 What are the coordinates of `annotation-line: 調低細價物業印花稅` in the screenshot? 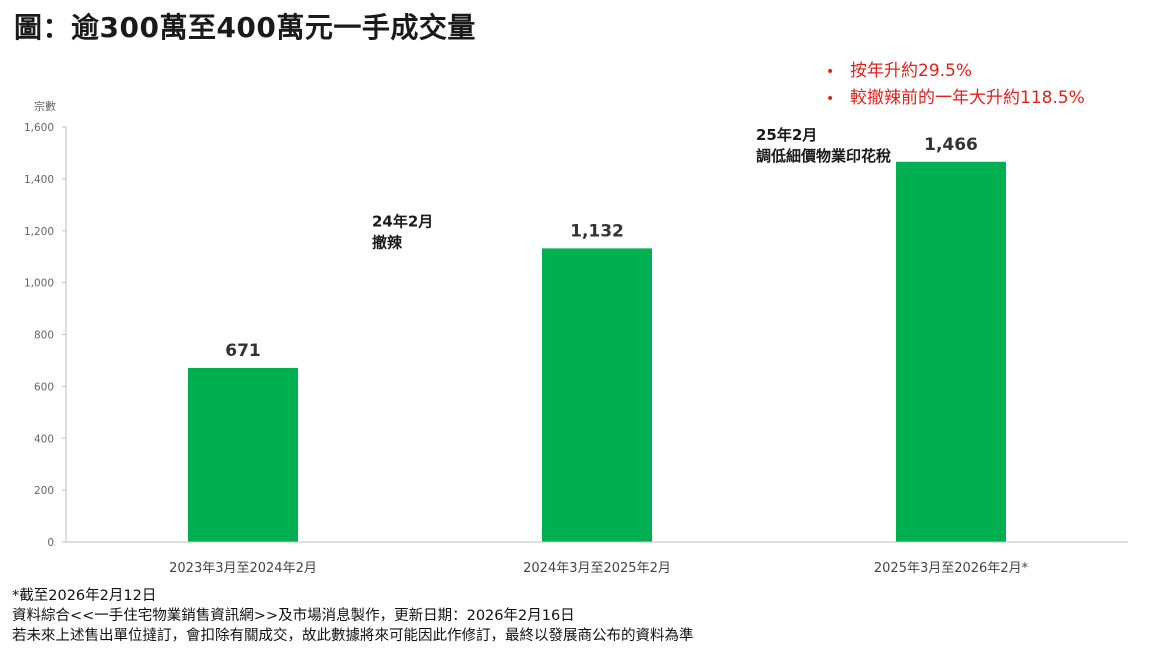 It's located at (824, 156).